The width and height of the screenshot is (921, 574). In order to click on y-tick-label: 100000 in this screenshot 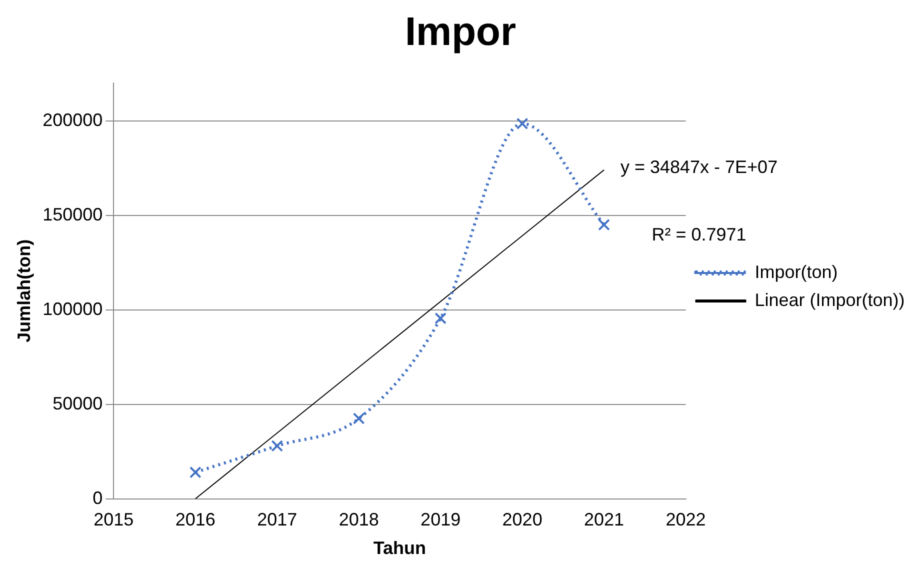, I will do `click(72, 308)`.